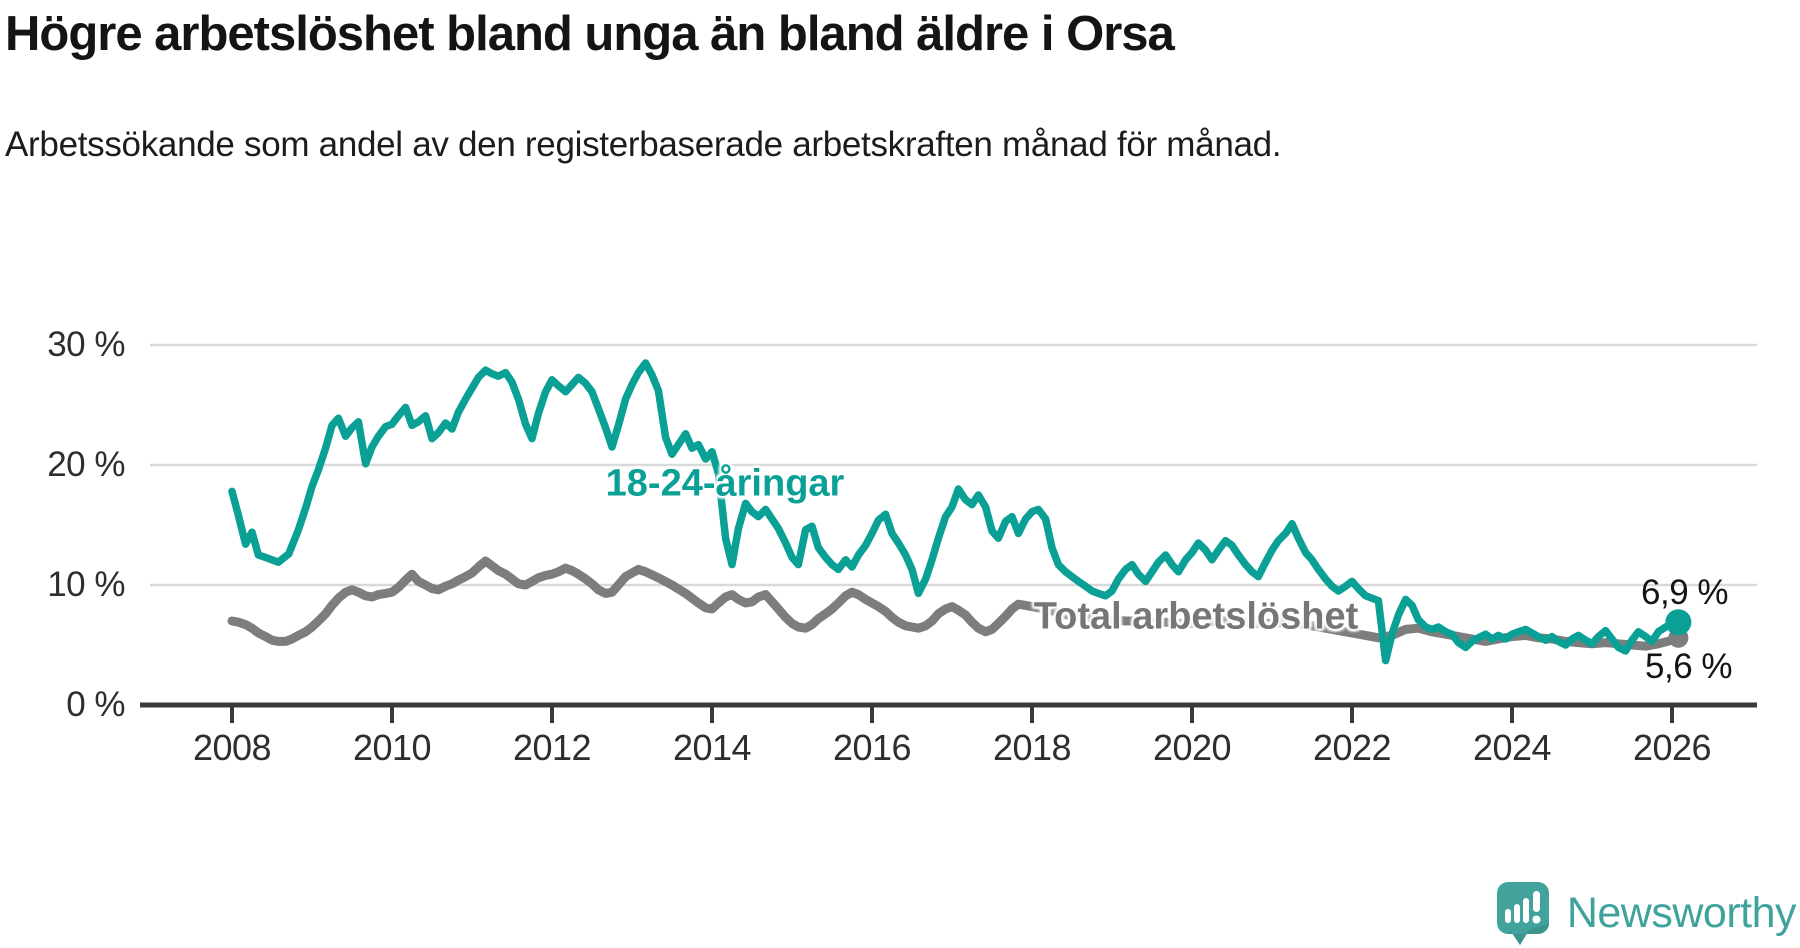 Image resolution: width=1800 pixels, height=948 pixels. What do you see at coordinates (232, 747) in the screenshot?
I see `x-axis-label-2008: 2008` at bounding box center [232, 747].